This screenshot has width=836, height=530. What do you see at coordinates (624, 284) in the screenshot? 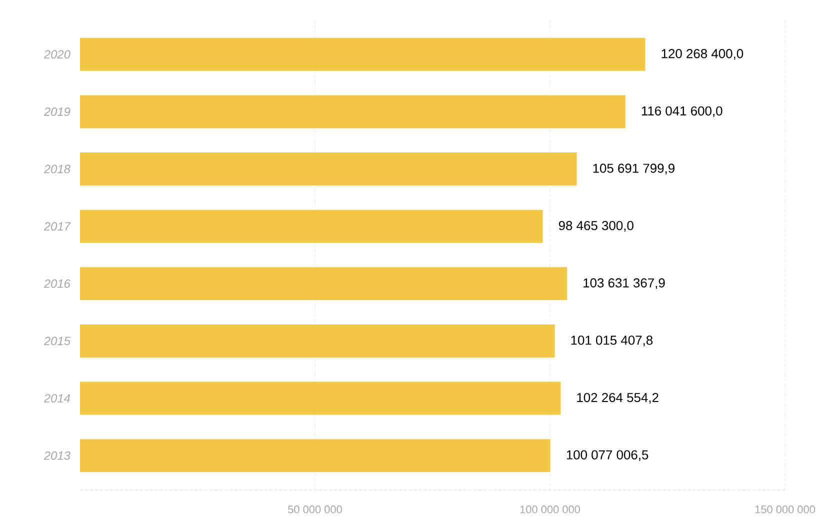
I see `data-label: 103 631 367,9` at bounding box center [624, 284].